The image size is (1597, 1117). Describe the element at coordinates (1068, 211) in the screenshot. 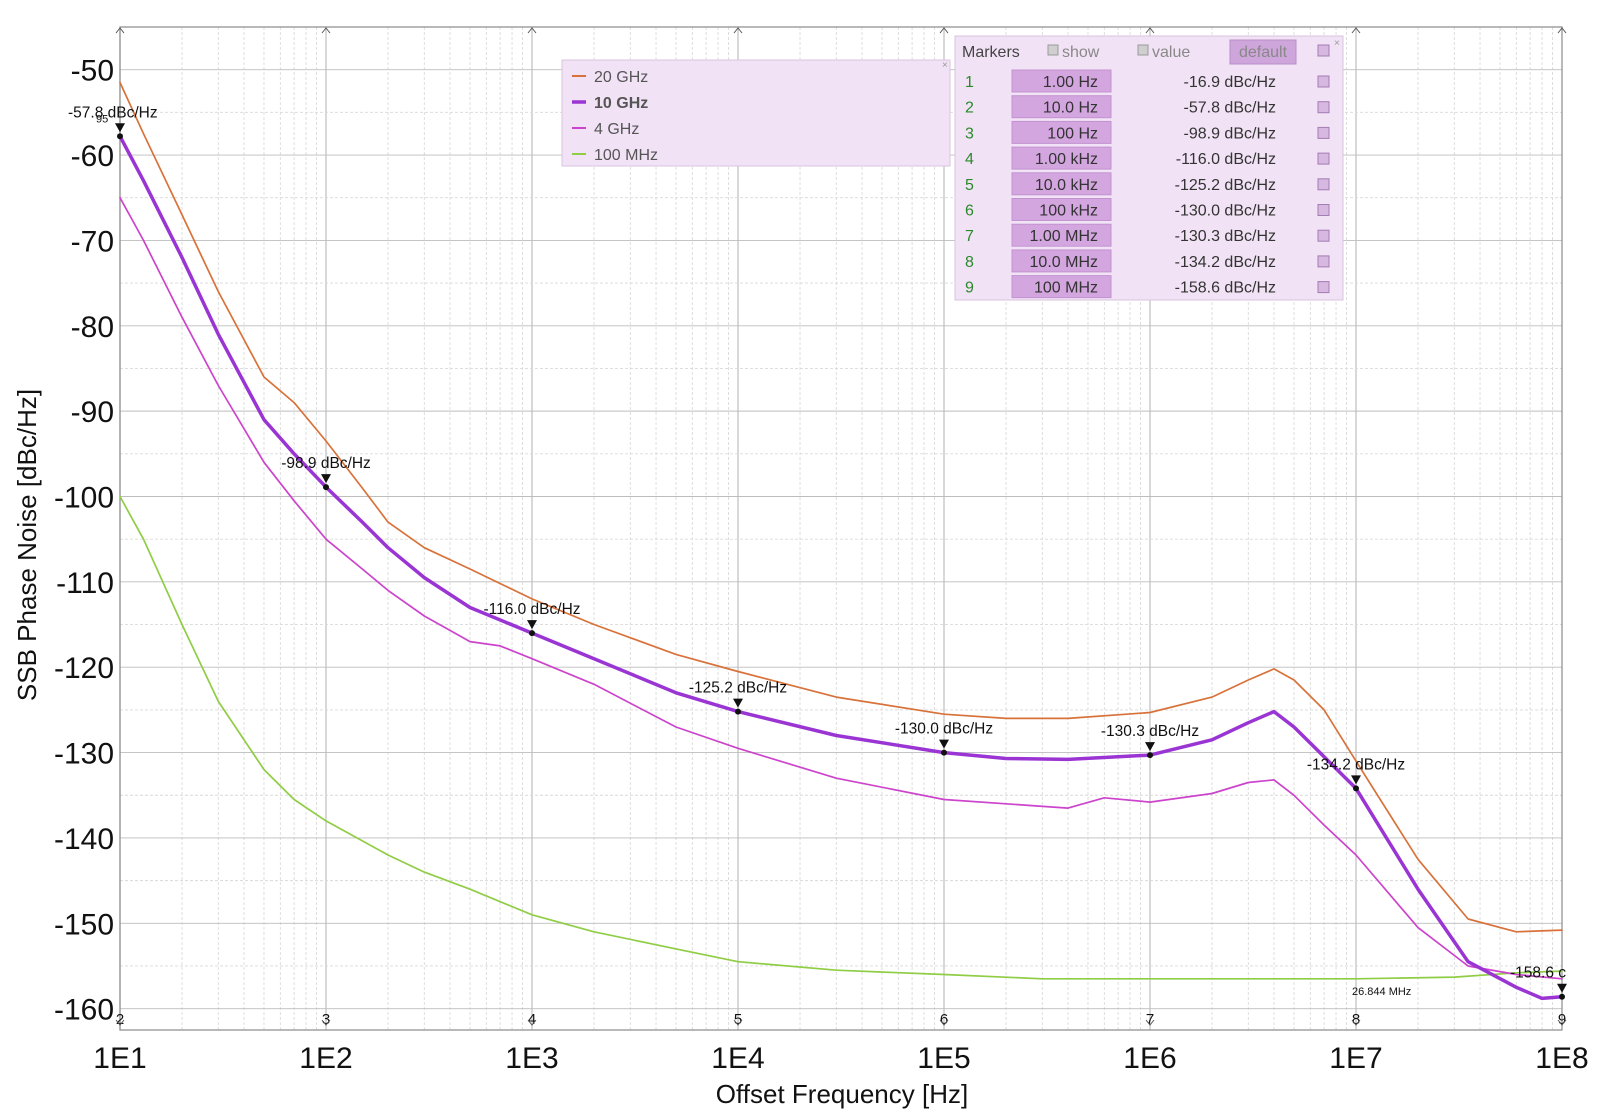

I see `marker-freq: 100 kHz` at that location.